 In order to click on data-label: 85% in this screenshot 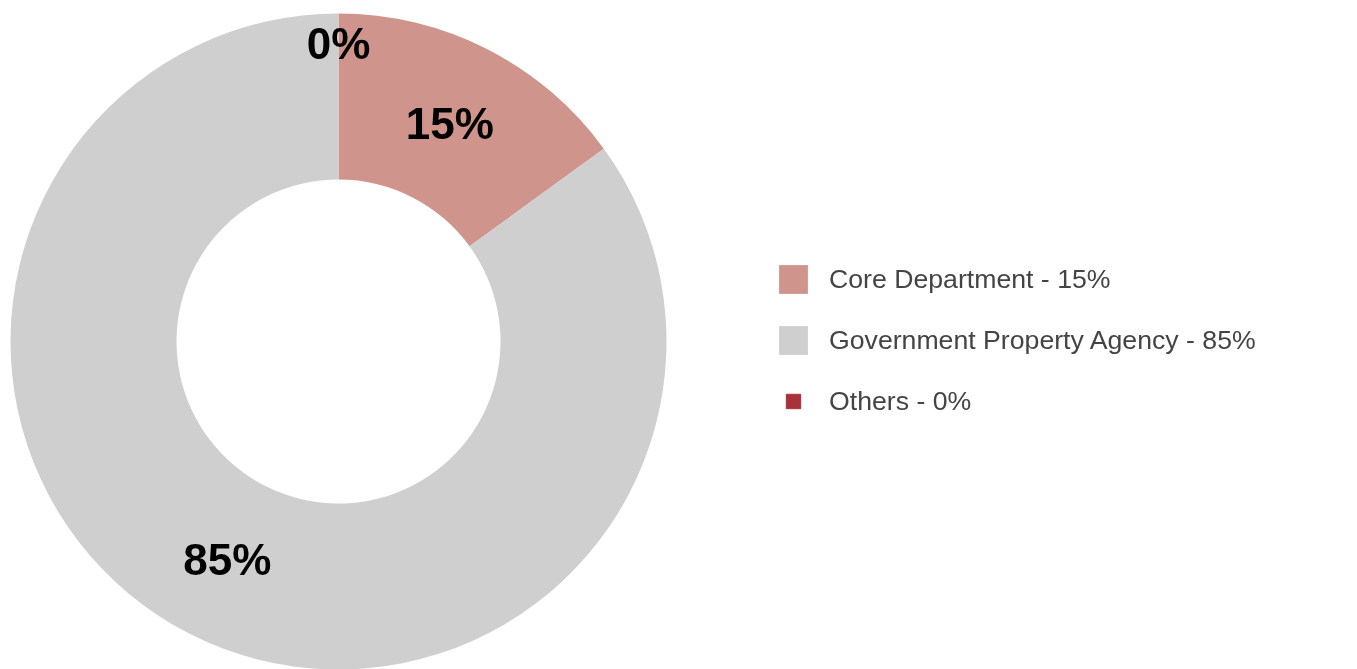, I will do `click(227, 560)`.